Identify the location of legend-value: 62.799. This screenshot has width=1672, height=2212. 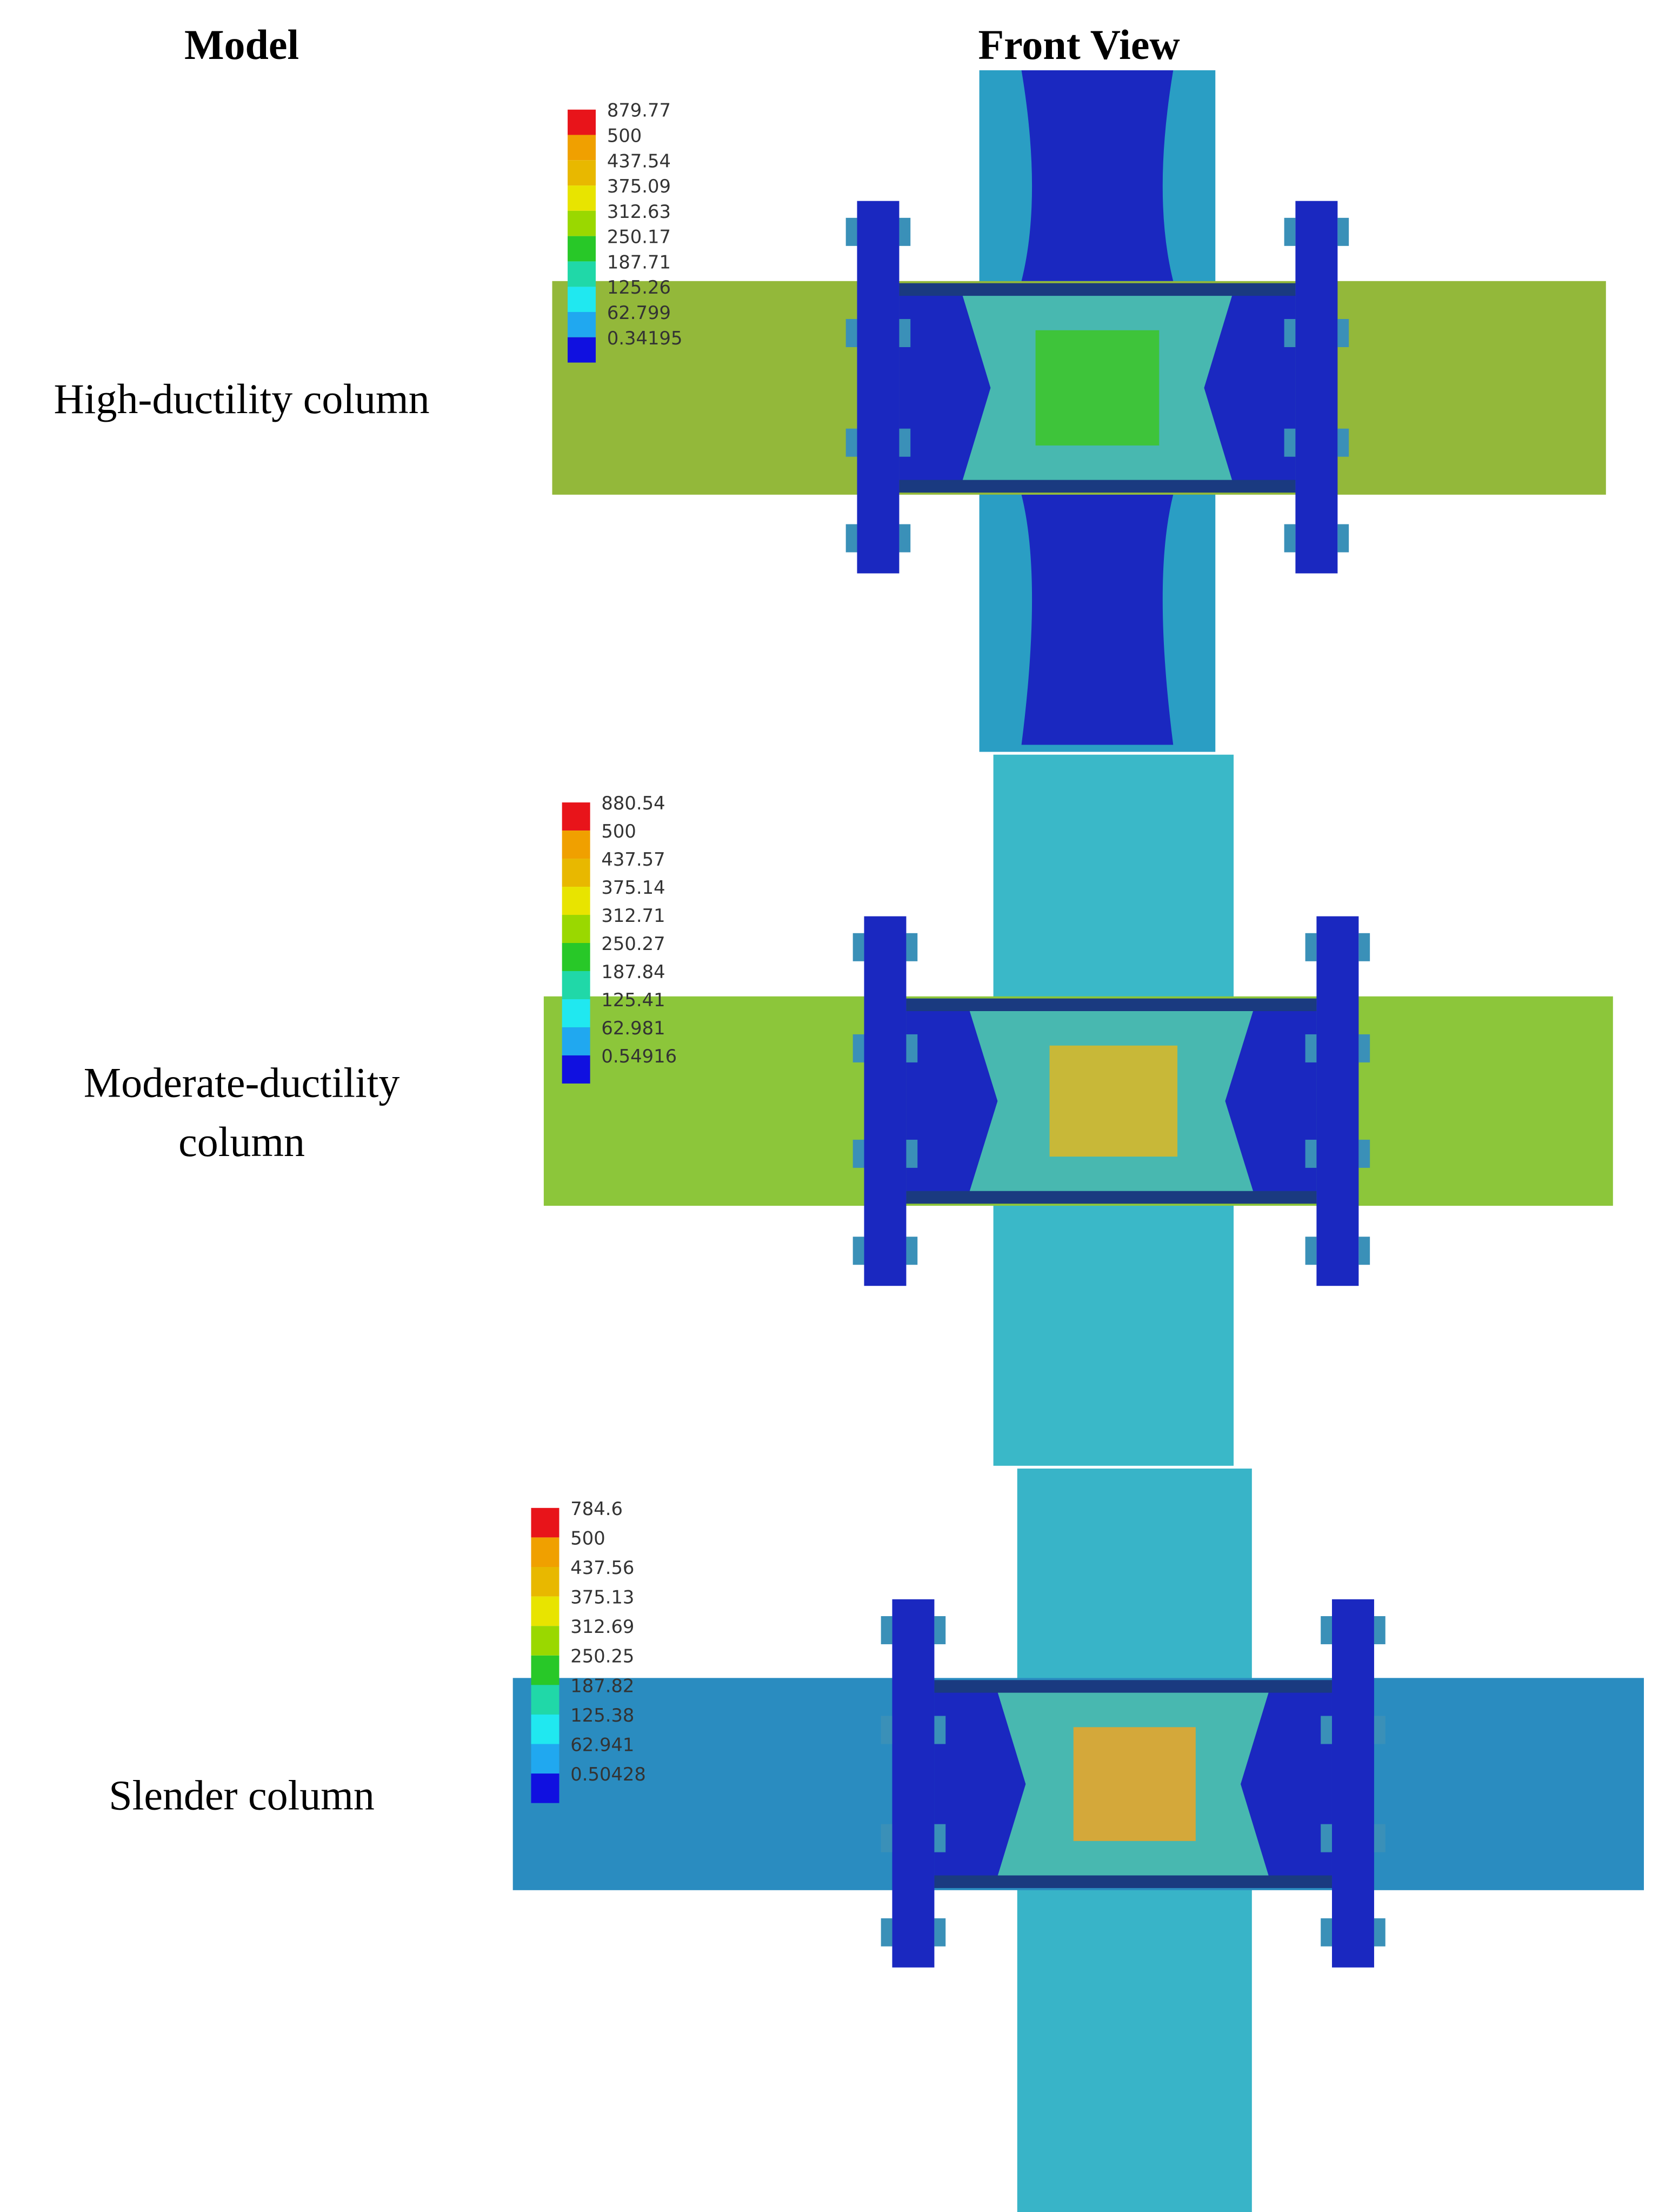
(639, 312).